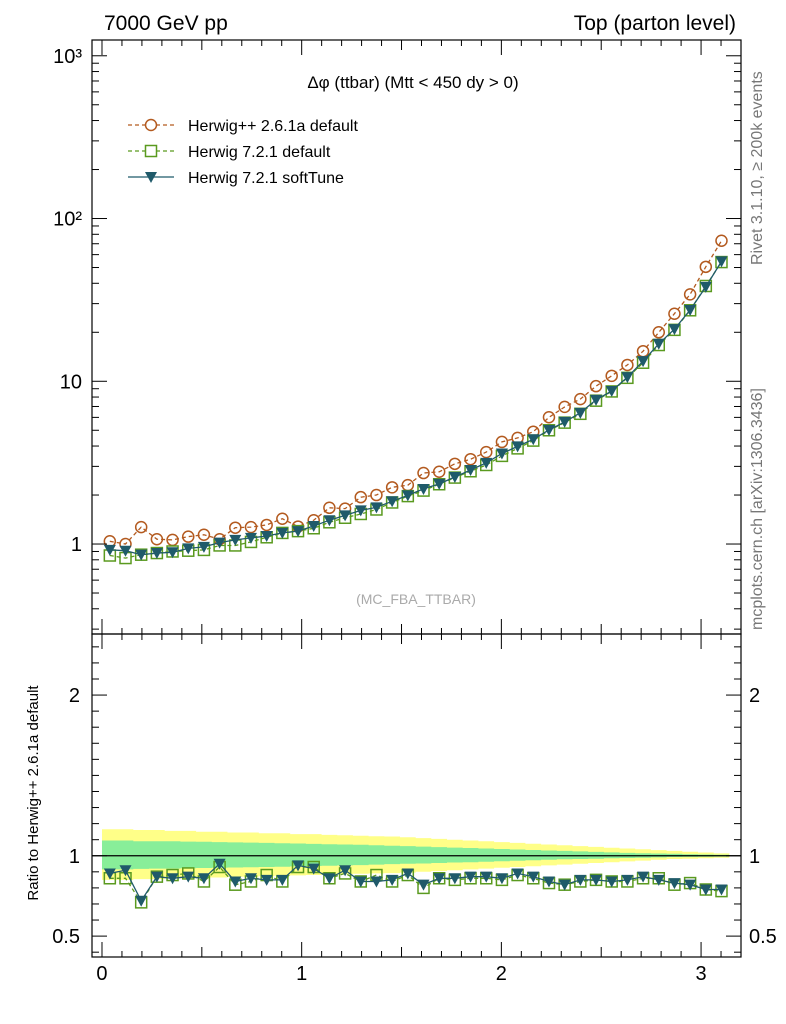  I want to click on legend-entry-1: Herwig 7.2.1 default, so click(229, 152).